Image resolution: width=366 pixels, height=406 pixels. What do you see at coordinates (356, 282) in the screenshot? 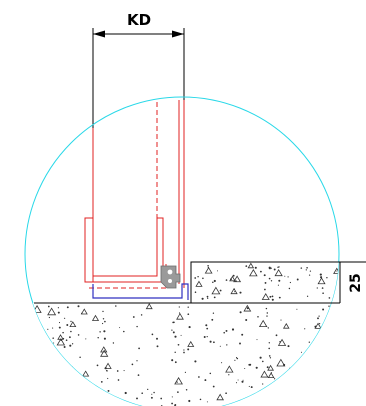
I see `height-dimension-label: 25` at bounding box center [356, 282].